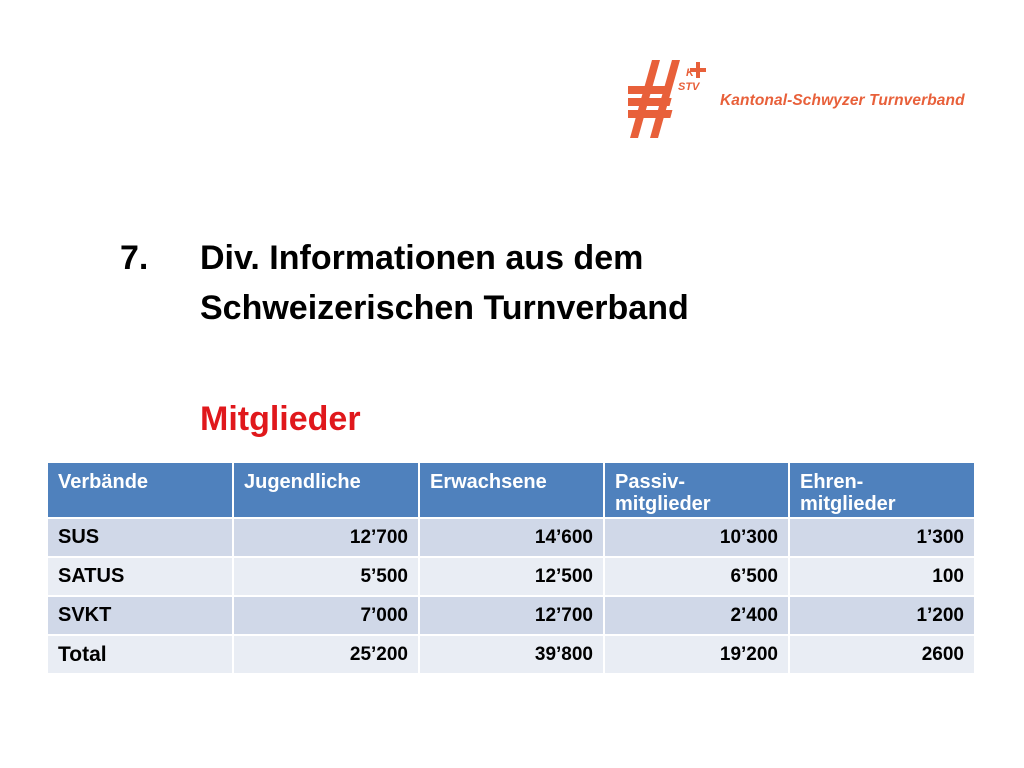 This screenshot has height=768, width=1024. Describe the element at coordinates (882, 576) in the screenshot. I see `cell-ehrenmitglieder: 100` at that location.